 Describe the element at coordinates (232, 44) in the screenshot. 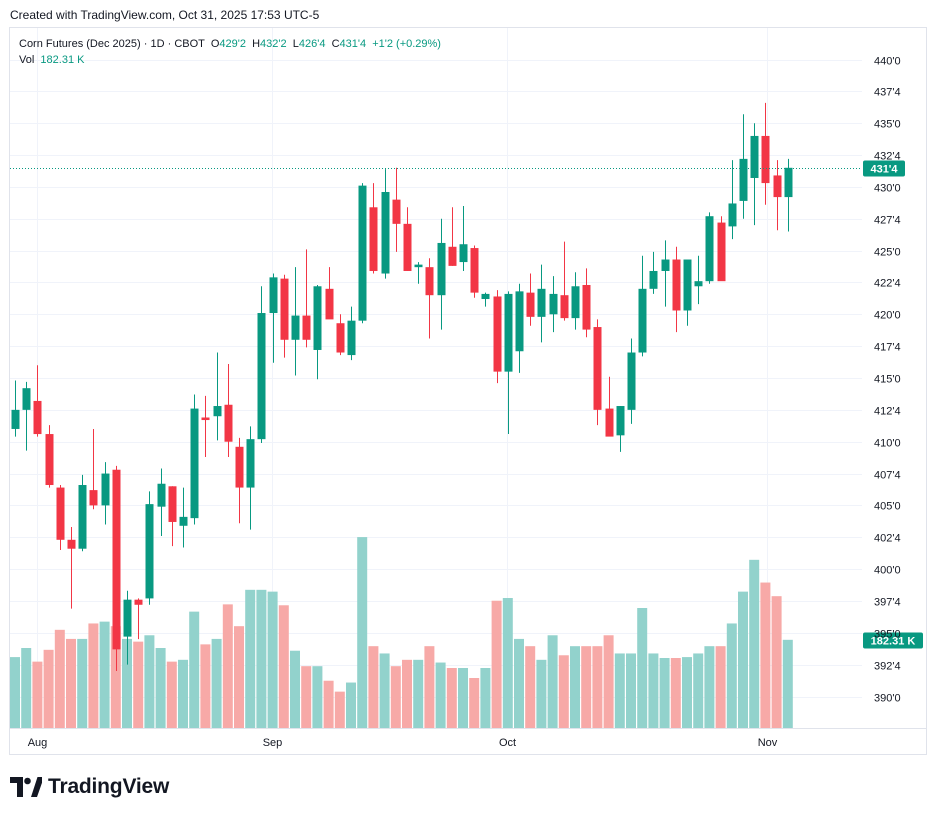

I see `legend-open: 429'2` at that location.